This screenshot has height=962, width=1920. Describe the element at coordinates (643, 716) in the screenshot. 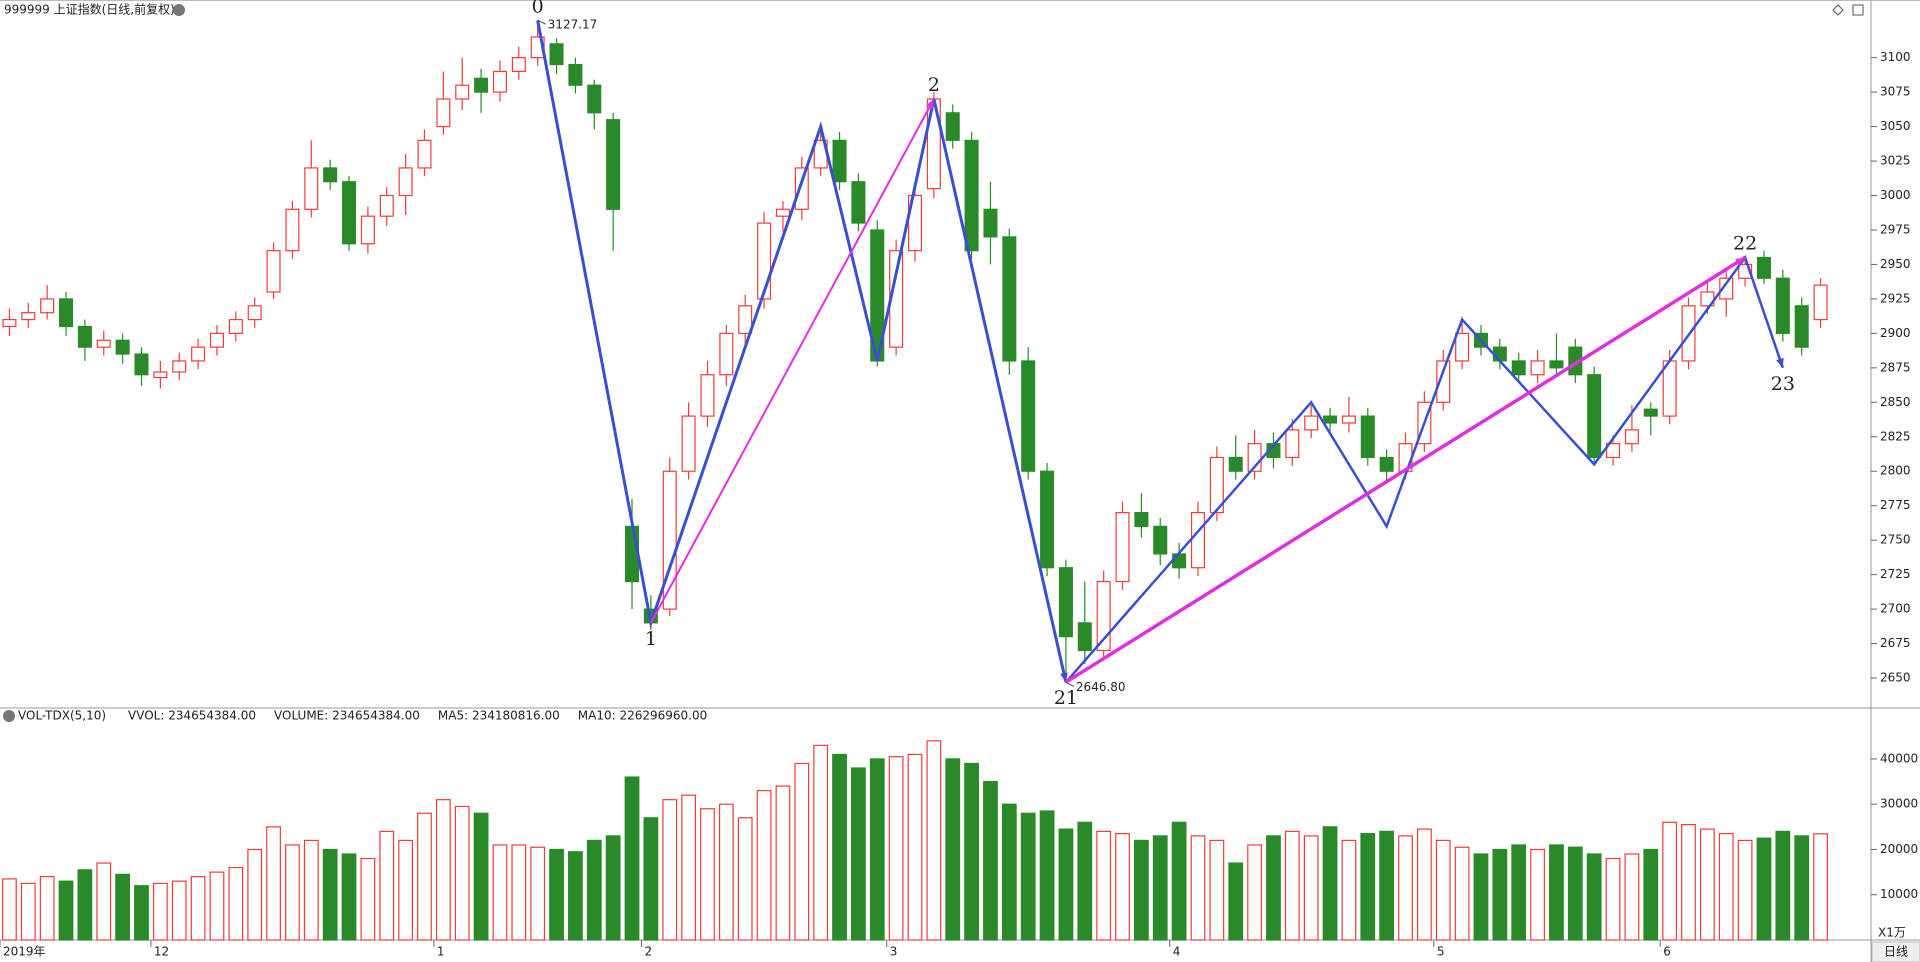

I see `vol-legend: MA10: 226296960.00` at that location.